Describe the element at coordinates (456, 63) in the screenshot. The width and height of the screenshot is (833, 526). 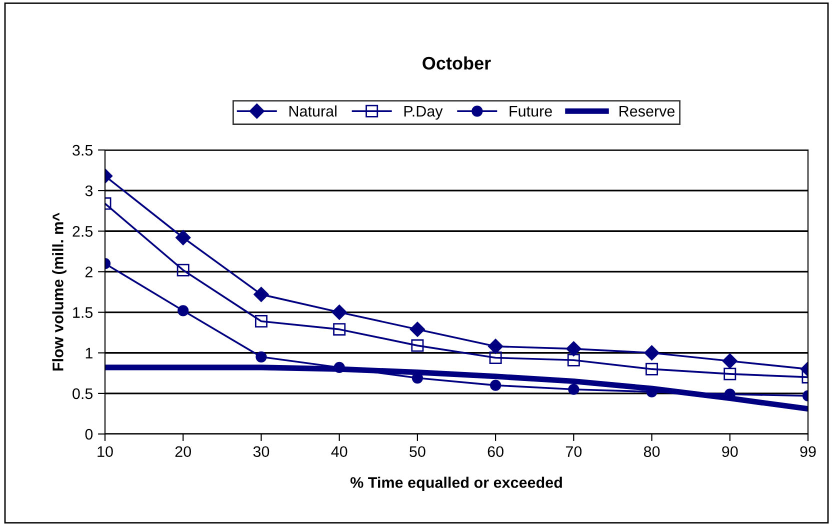
I see `chart-title: October` at that location.